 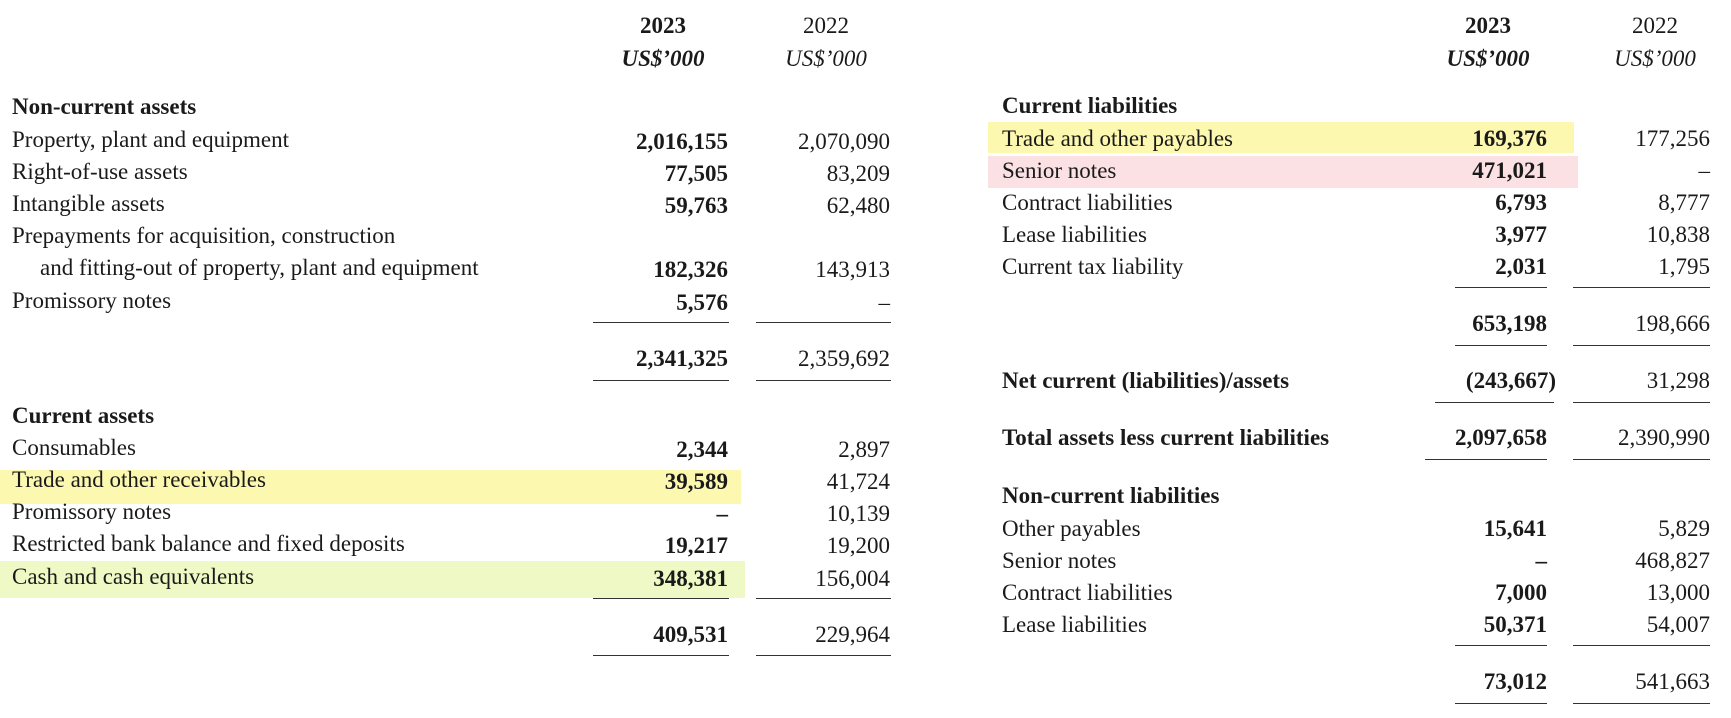 What do you see at coordinates (1117, 138) in the screenshot?
I see `row-label: Trade and other payables` at bounding box center [1117, 138].